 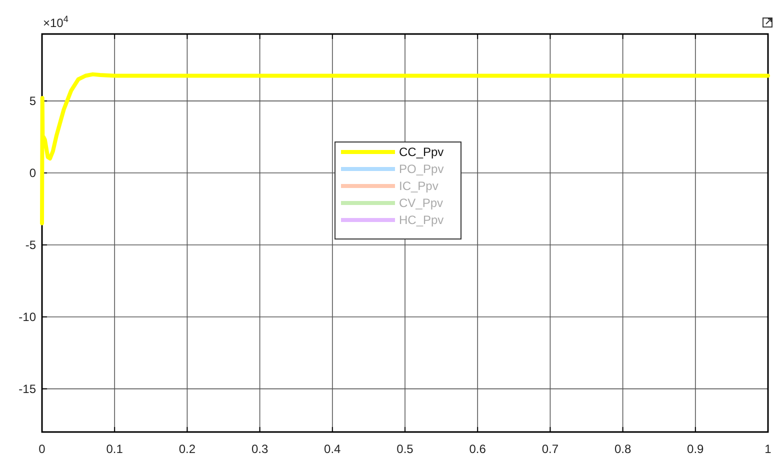 What do you see at coordinates (421, 169) in the screenshot?
I see `legend-label: PO_Ppv` at bounding box center [421, 169].